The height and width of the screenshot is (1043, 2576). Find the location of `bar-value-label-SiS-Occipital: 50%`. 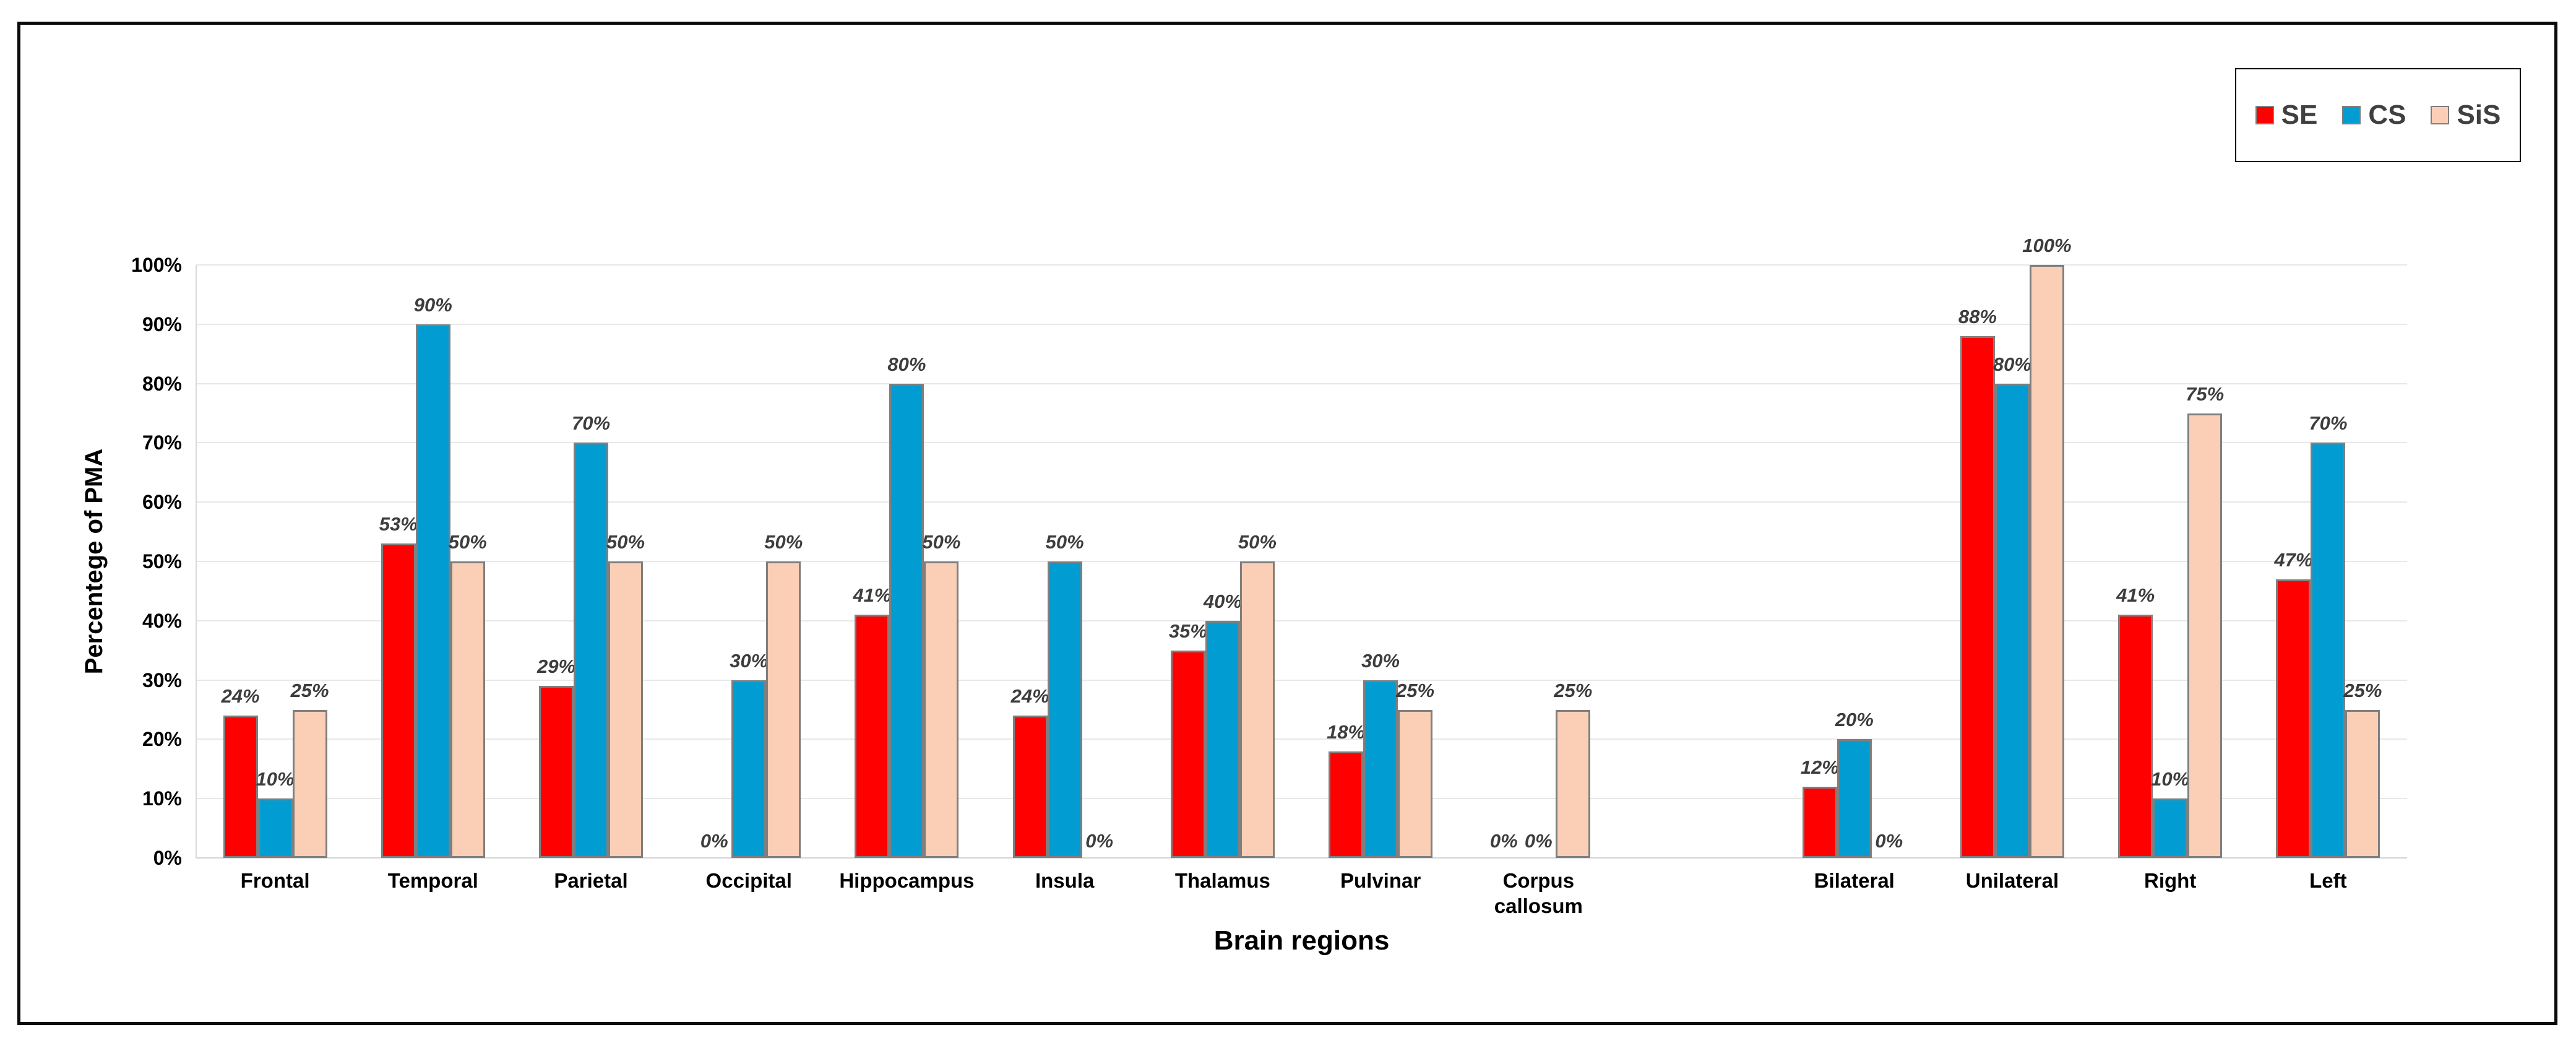

bar-value-label-SiS-Occipital: 50% is located at coordinates (783, 542).